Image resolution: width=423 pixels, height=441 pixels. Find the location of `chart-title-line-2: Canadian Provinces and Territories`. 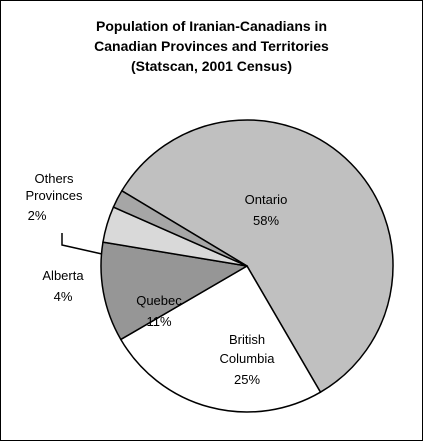

chart-title-line-2: Canadian Provinces and Territories is located at coordinates (211, 46).